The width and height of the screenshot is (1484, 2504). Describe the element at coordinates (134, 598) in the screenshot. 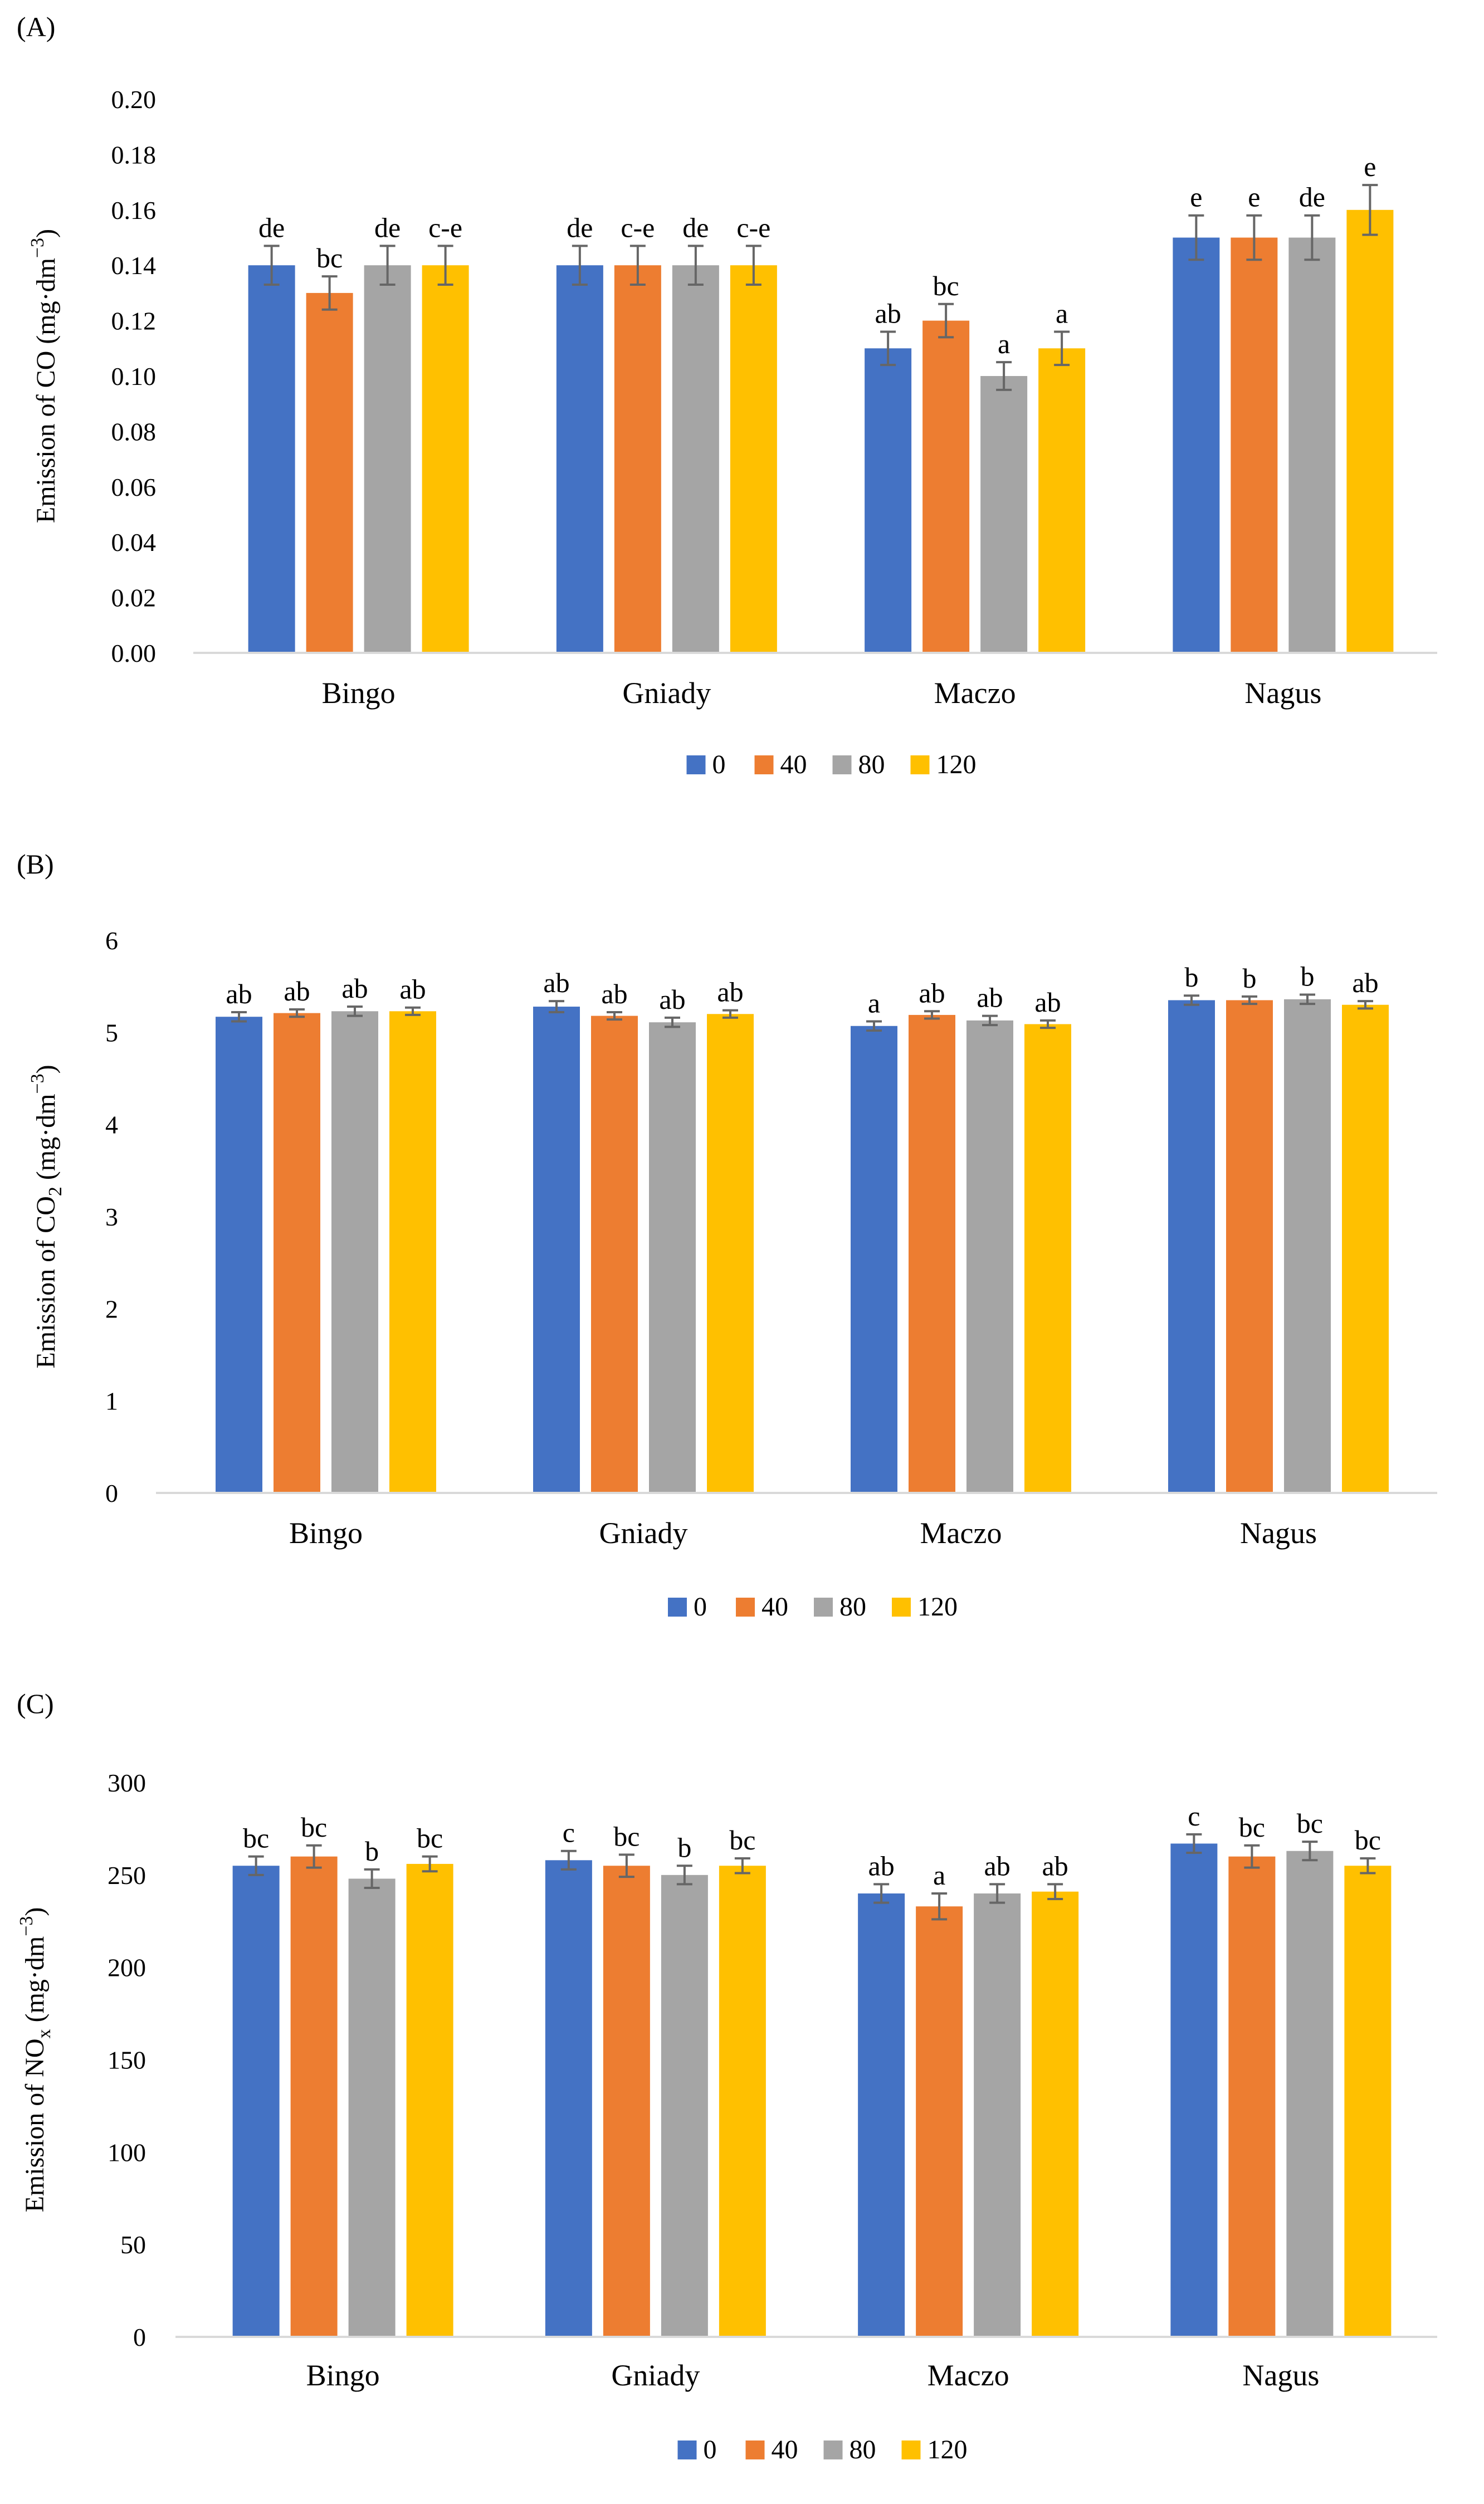

I see `y-tick-label: 0.02` at that location.